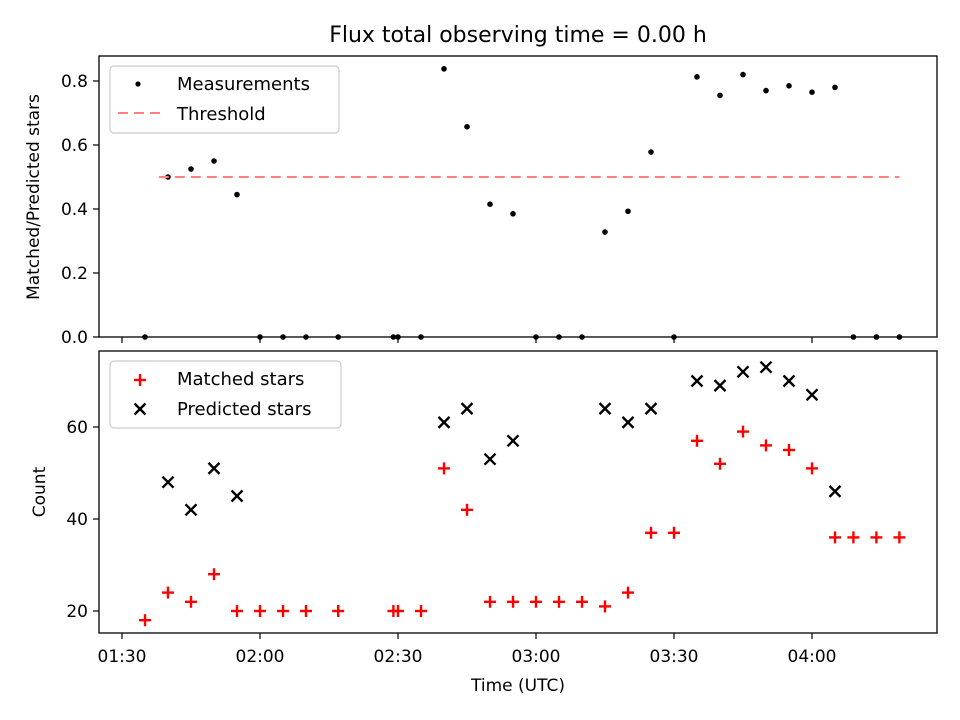  What do you see at coordinates (74, 82) in the screenshot?
I see `top-ytick-label: 0.8` at bounding box center [74, 82].